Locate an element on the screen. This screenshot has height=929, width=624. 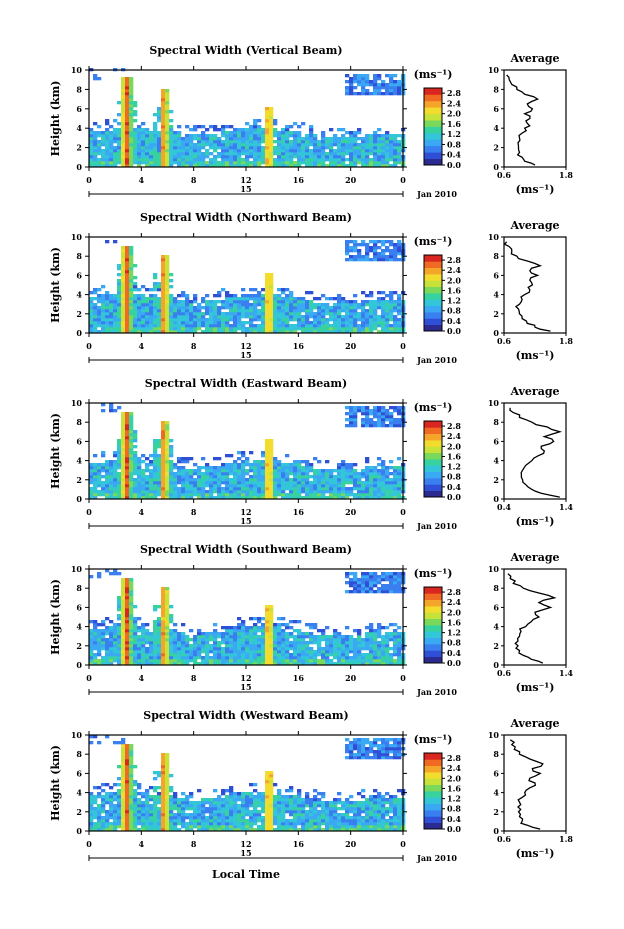
y-tick-label: 8 is located at coordinates (79, 89).